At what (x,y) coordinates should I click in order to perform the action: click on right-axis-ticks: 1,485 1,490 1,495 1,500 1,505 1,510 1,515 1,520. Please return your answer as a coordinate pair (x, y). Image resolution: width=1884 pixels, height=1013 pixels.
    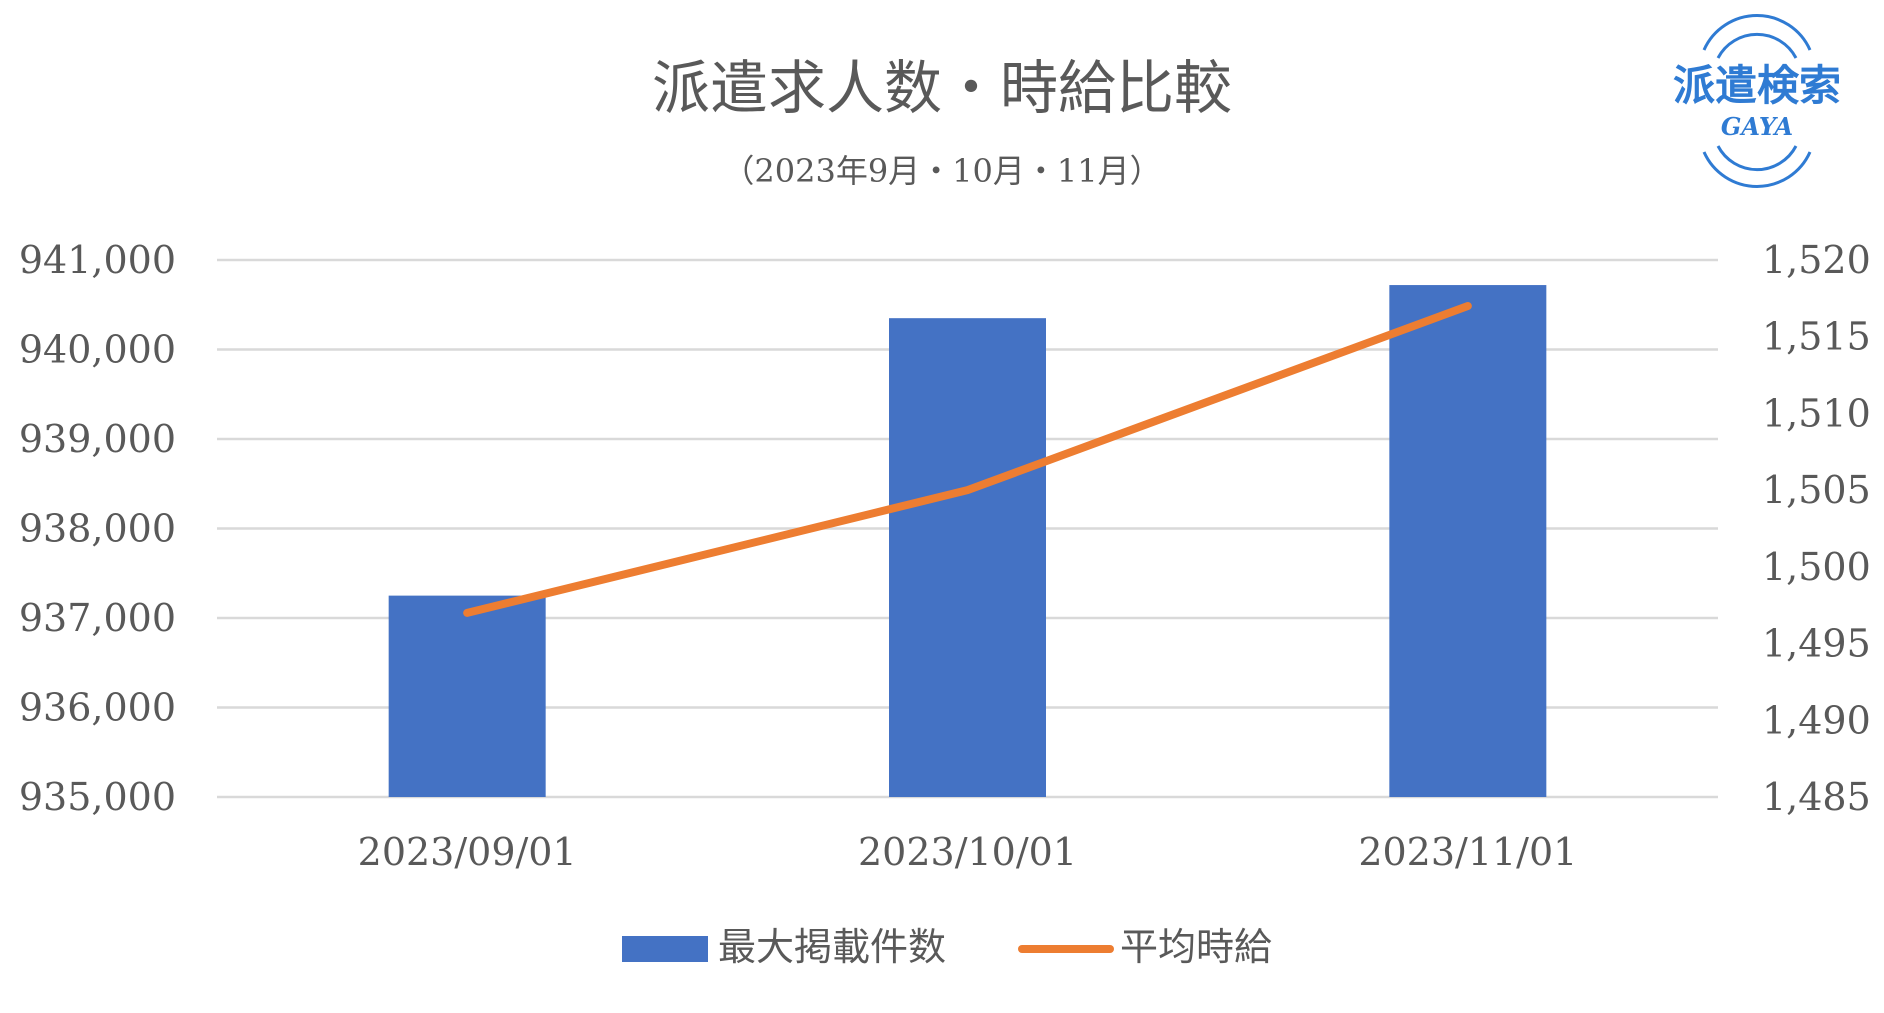
    Looking at the image, I should click on (1816, 528).